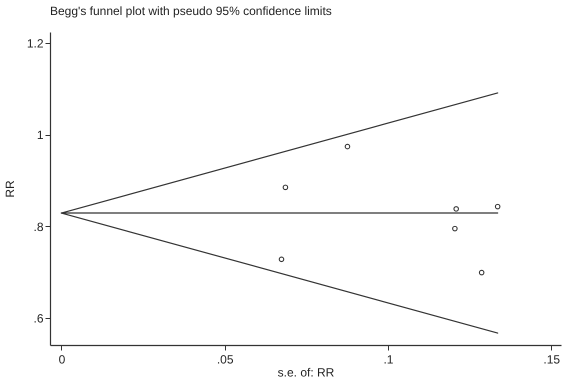  Describe the element at coordinates (191, 11) in the screenshot. I see `chart-title: Begg's funnel plot with pseudo 95% confidence limits` at that location.